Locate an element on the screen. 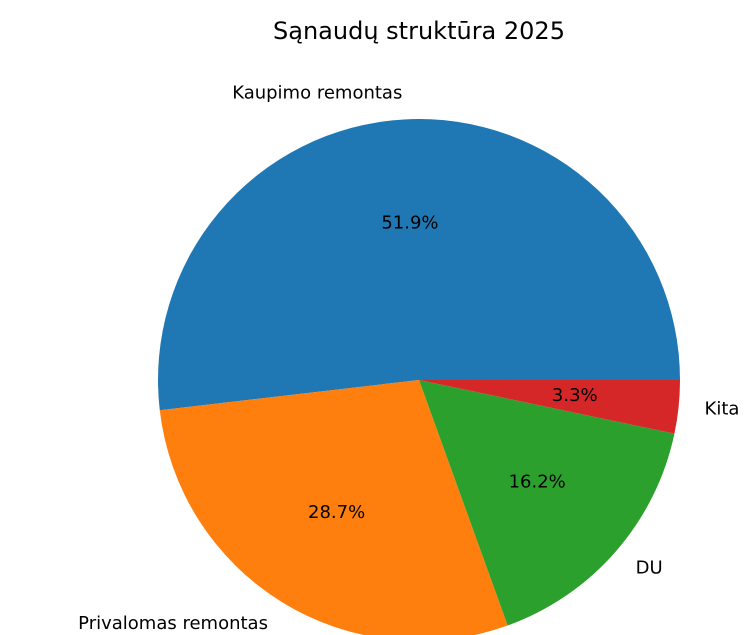  percent-label: 51.9% is located at coordinates (409, 223).